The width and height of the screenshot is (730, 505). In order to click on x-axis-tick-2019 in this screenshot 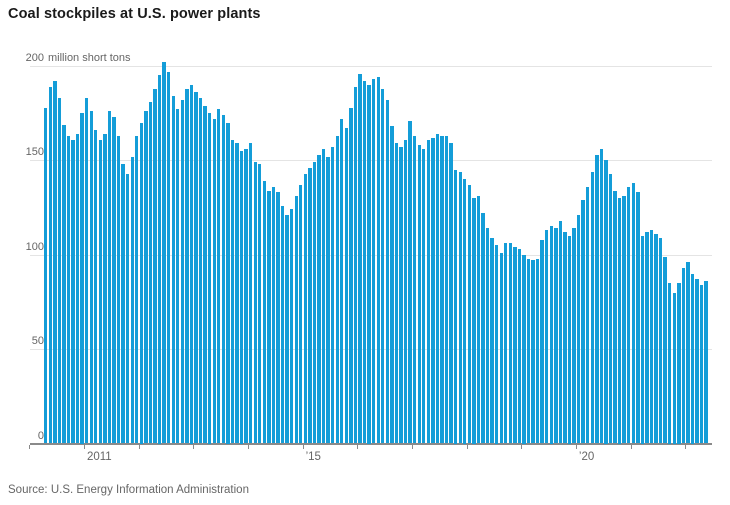, I will do `click(522, 446)`.